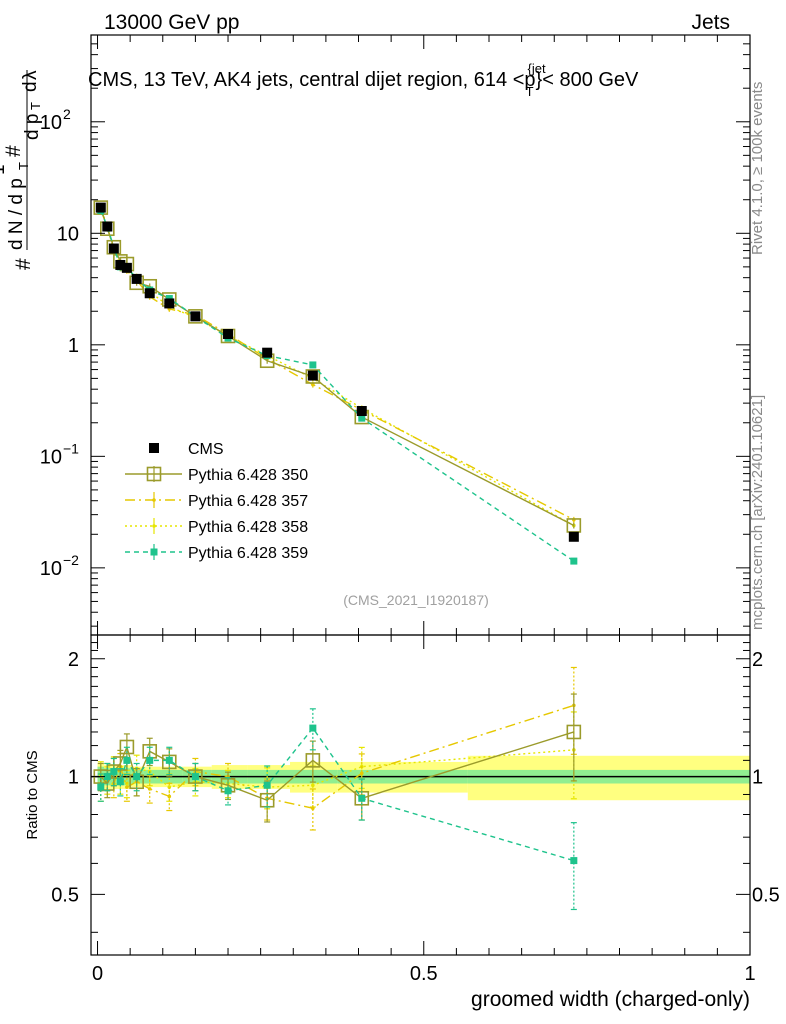  Describe the element at coordinates (67, 114) in the screenshot. I see `y-tick-exponent: 2` at that location.